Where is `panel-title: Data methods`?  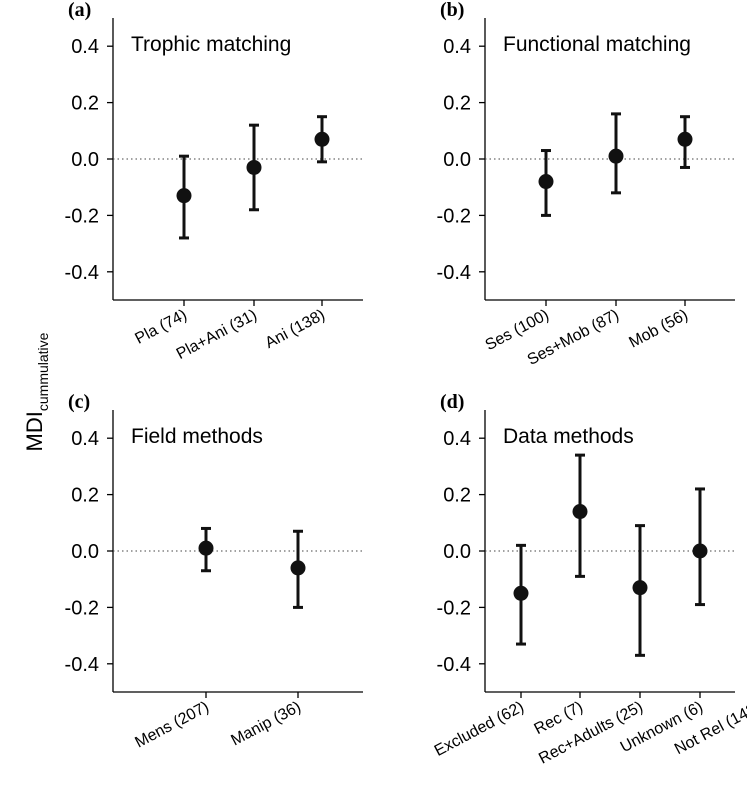
panel-title: Data methods is located at coordinates (568, 436).